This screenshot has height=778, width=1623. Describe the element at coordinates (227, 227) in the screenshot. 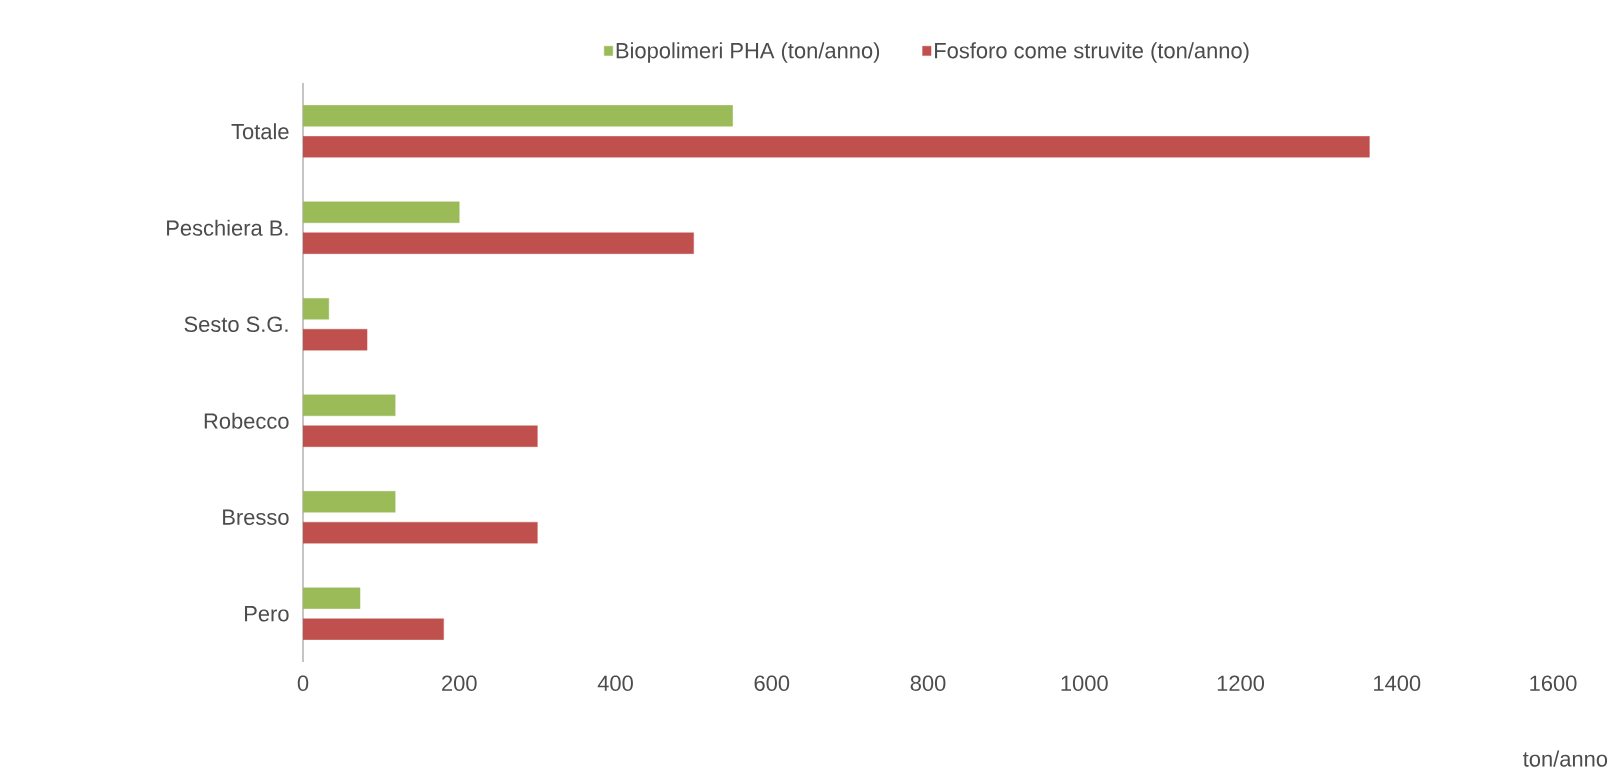

I see `y-tick-label: Peschiera B.` at that location.